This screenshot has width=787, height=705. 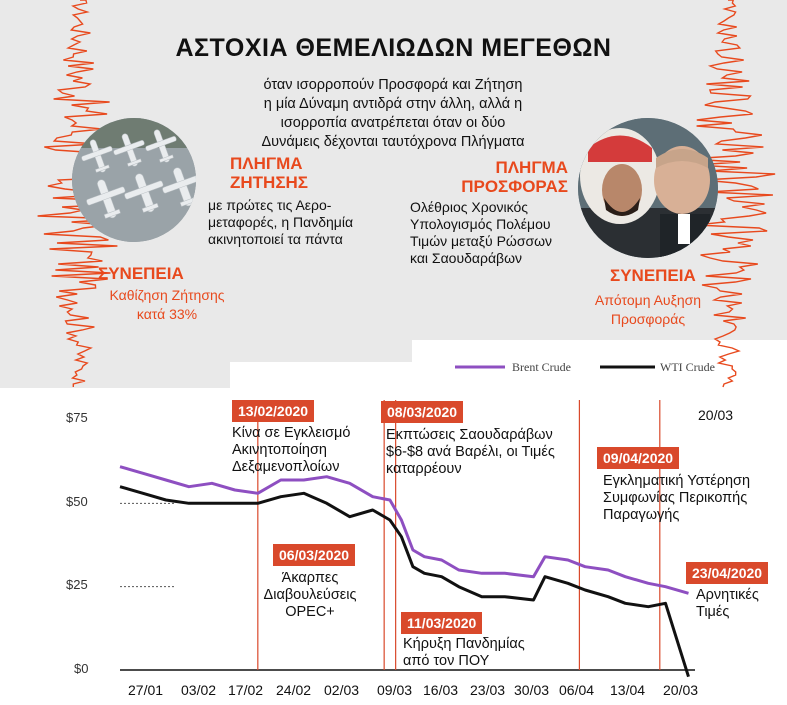 What do you see at coordinates (727, 595) in the screenshot?
I see `event-line: Αρνητικές` at bounding box center [727, 595].